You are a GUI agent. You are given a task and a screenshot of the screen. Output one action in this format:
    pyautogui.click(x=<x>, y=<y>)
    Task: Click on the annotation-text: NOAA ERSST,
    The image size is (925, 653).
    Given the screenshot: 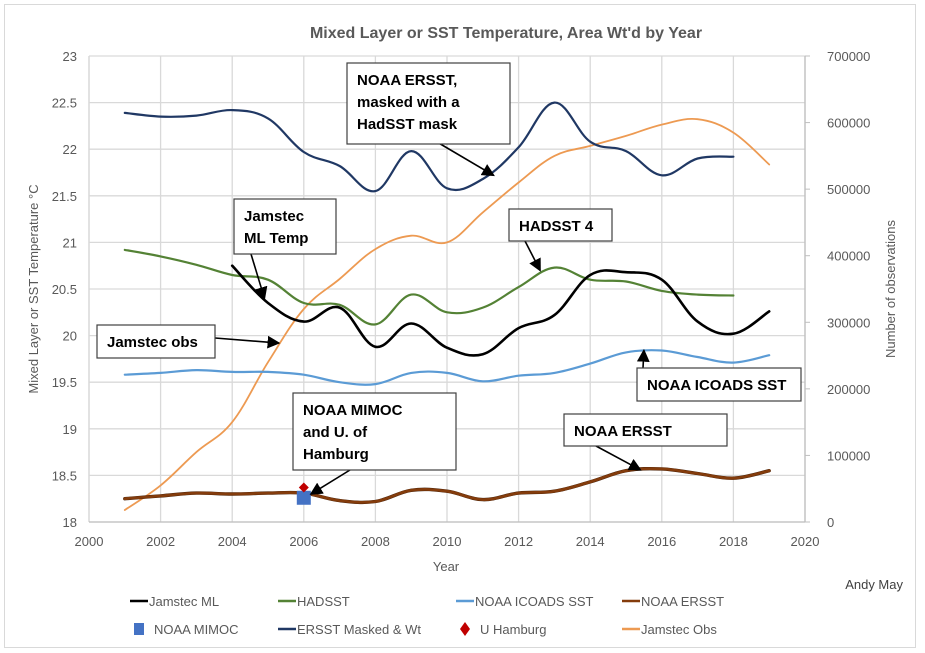 What is the action you would take?
    pyautogui.click(x=407, y=80)
    